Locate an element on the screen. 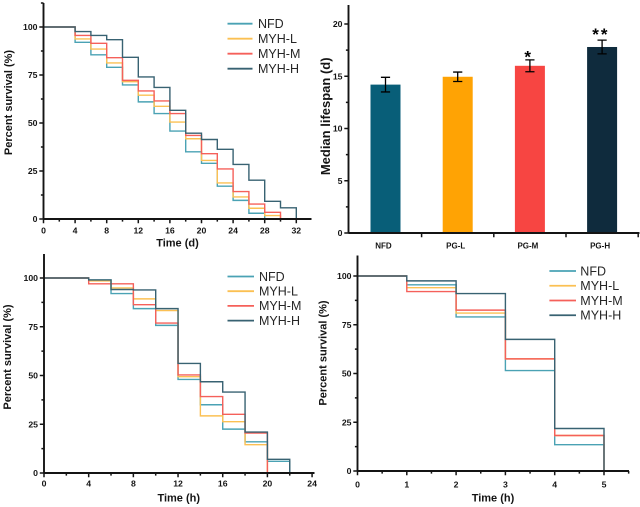 The height and width of the screenshot is (507, 640). svg-text: 2 is located at coordinates (456, 485).